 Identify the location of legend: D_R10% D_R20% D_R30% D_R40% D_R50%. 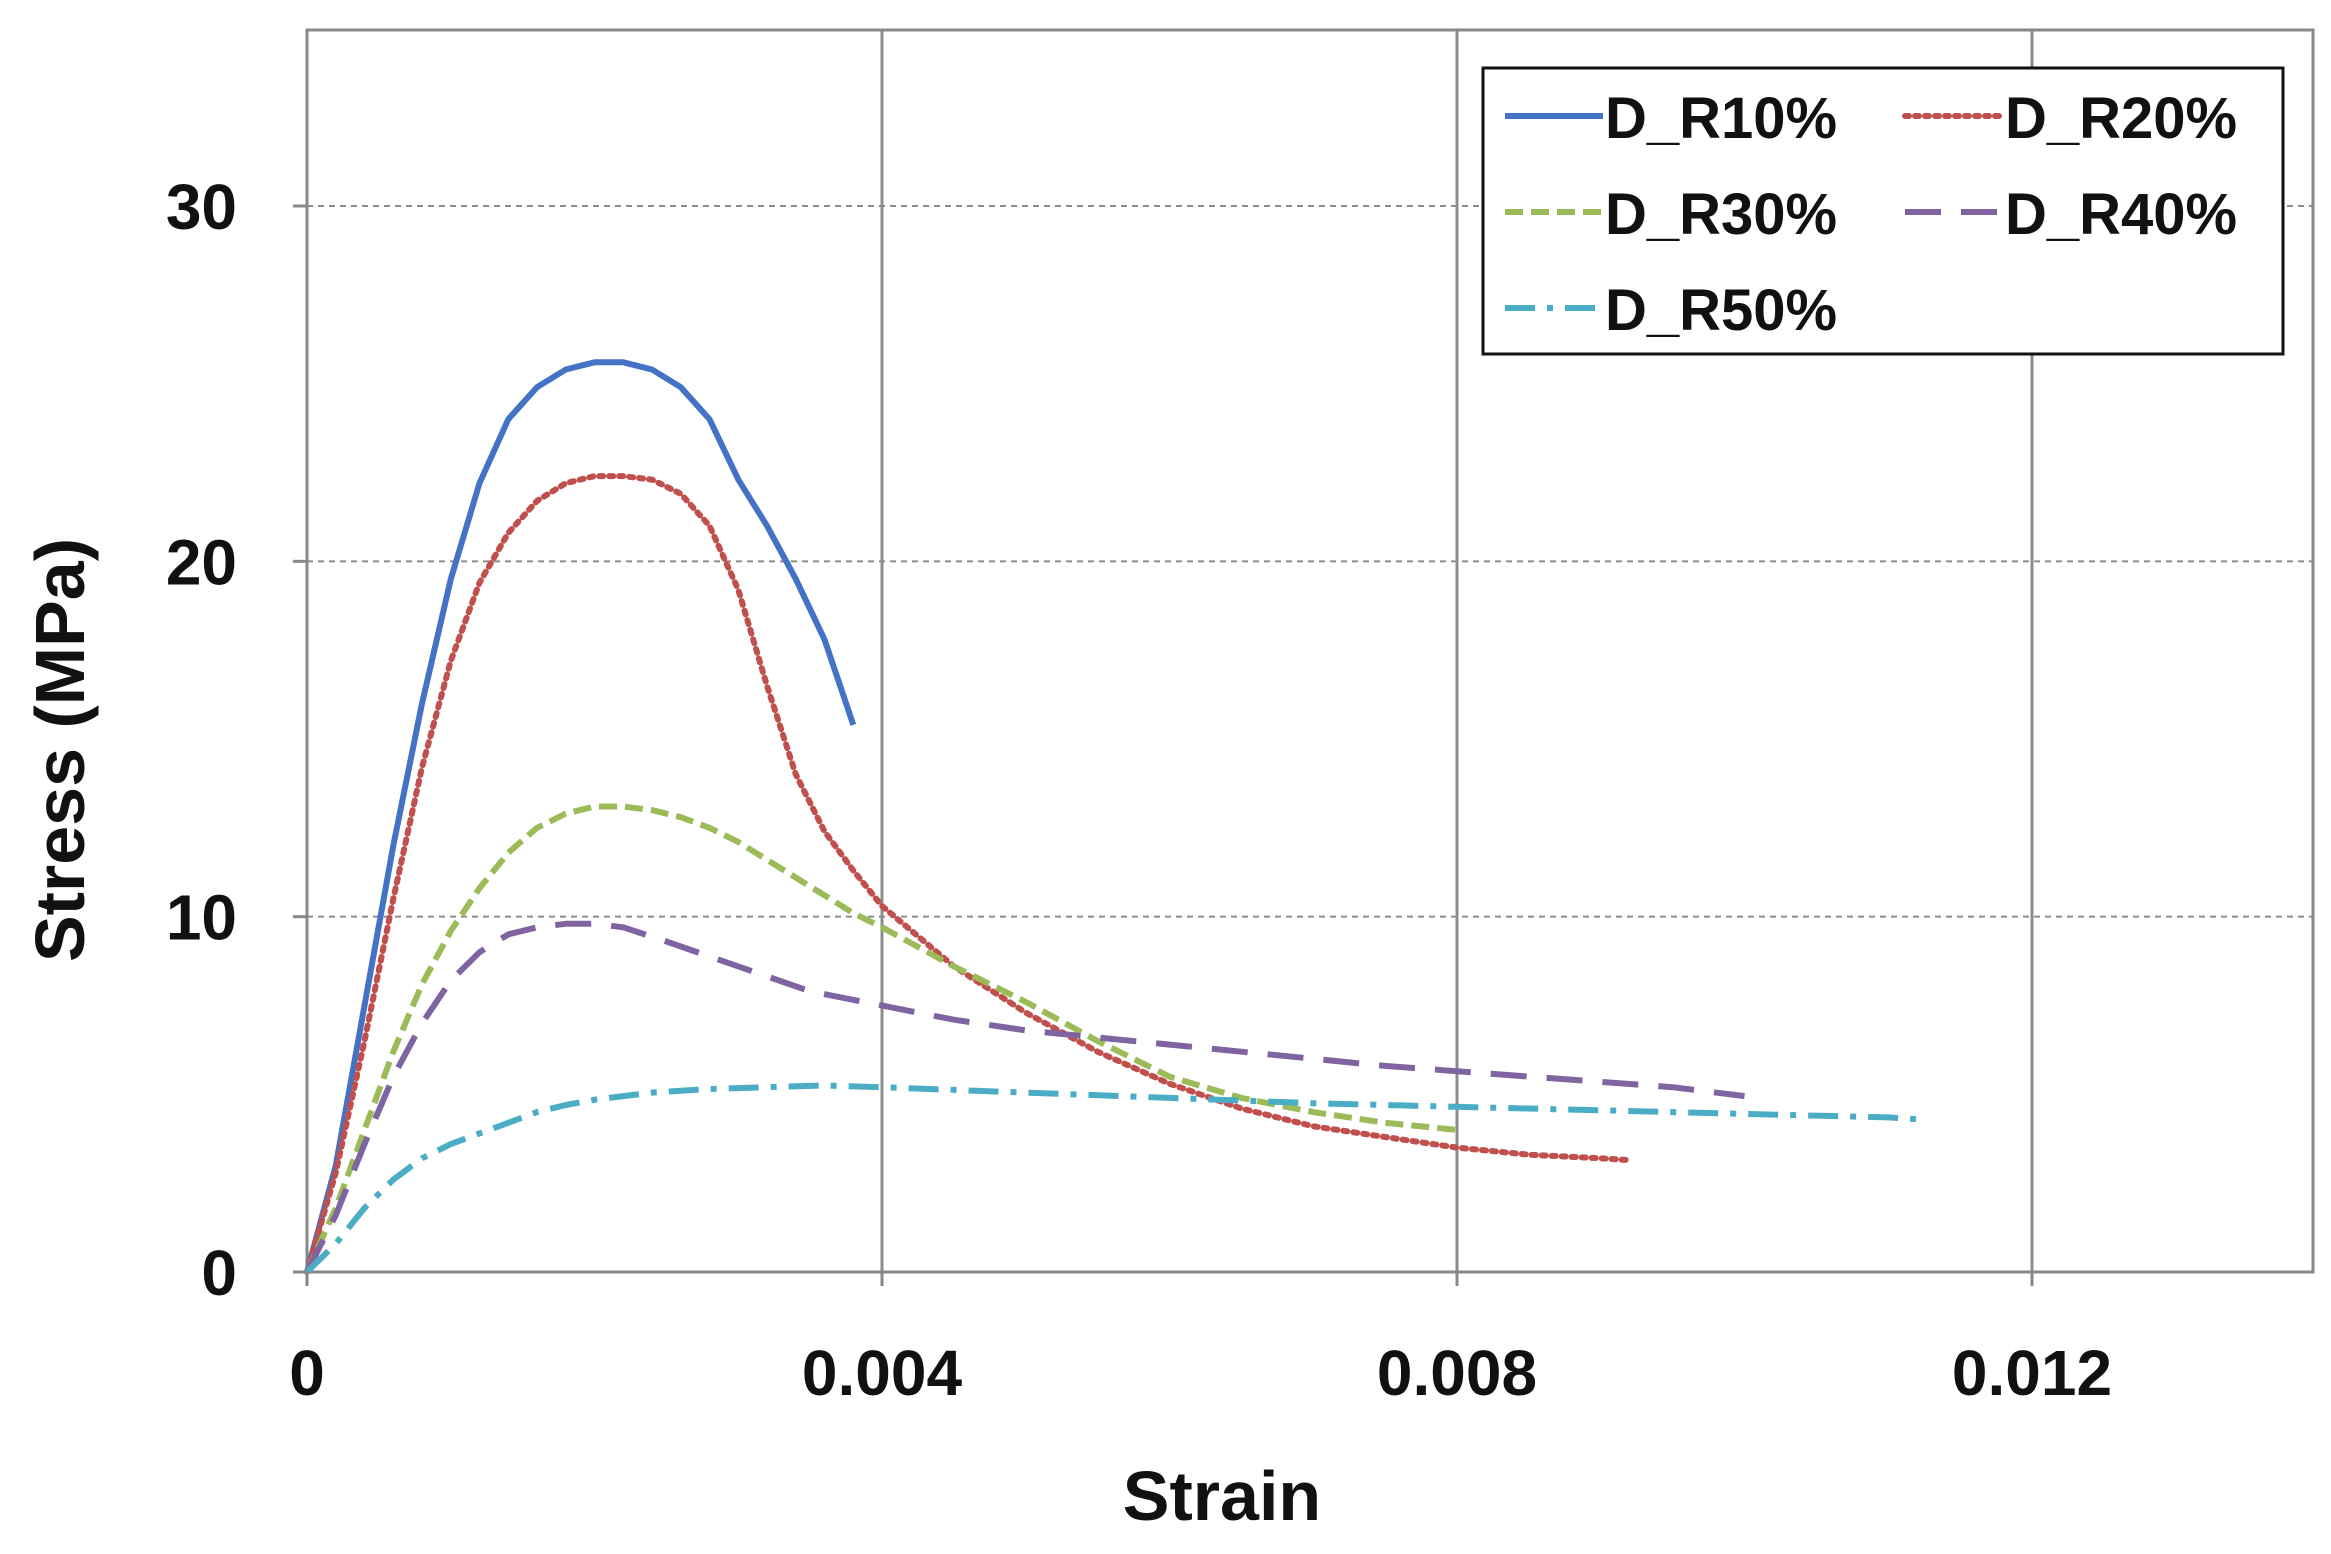
(1883, 211).